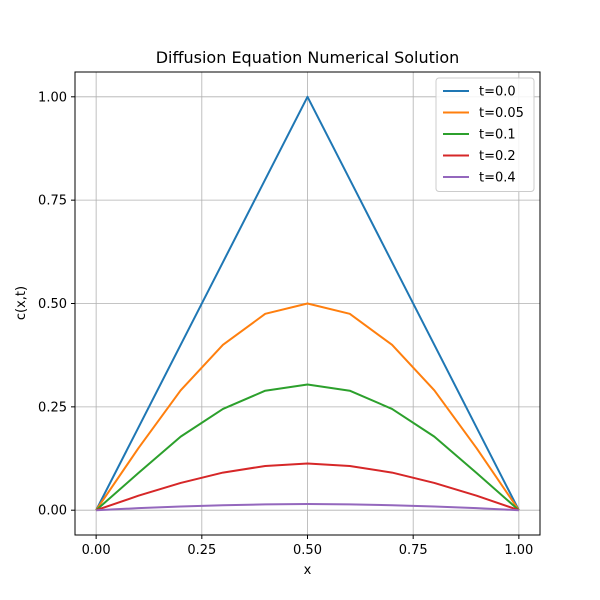 This screenshot has width=600, height=600. What do you see at coordinates (308, 570) in the screenshot?
I see `x-axis-label: x` at bounding box center [308, 570].